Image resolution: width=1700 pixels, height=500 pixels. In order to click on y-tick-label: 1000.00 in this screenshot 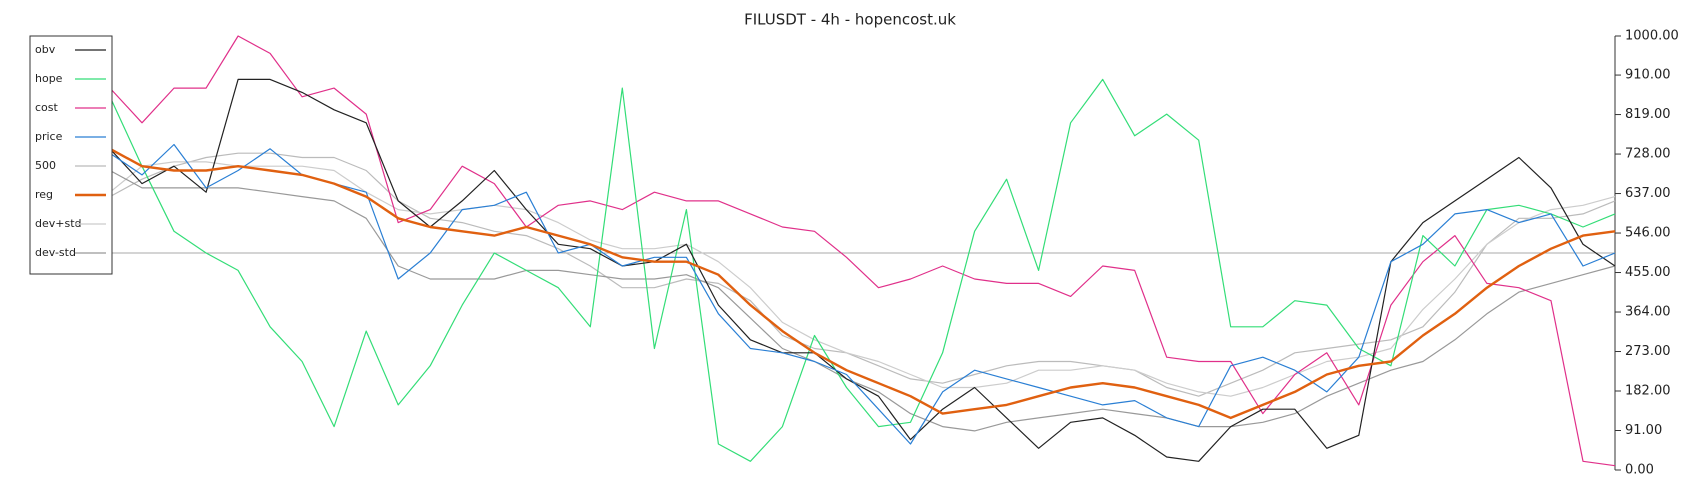, I will do `click(1652, 36)`.